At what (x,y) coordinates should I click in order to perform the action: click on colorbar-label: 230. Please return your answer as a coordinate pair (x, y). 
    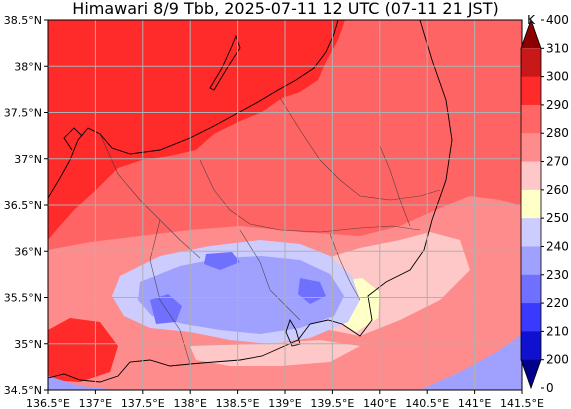
    Looking at the image, I should click on (557, 275).